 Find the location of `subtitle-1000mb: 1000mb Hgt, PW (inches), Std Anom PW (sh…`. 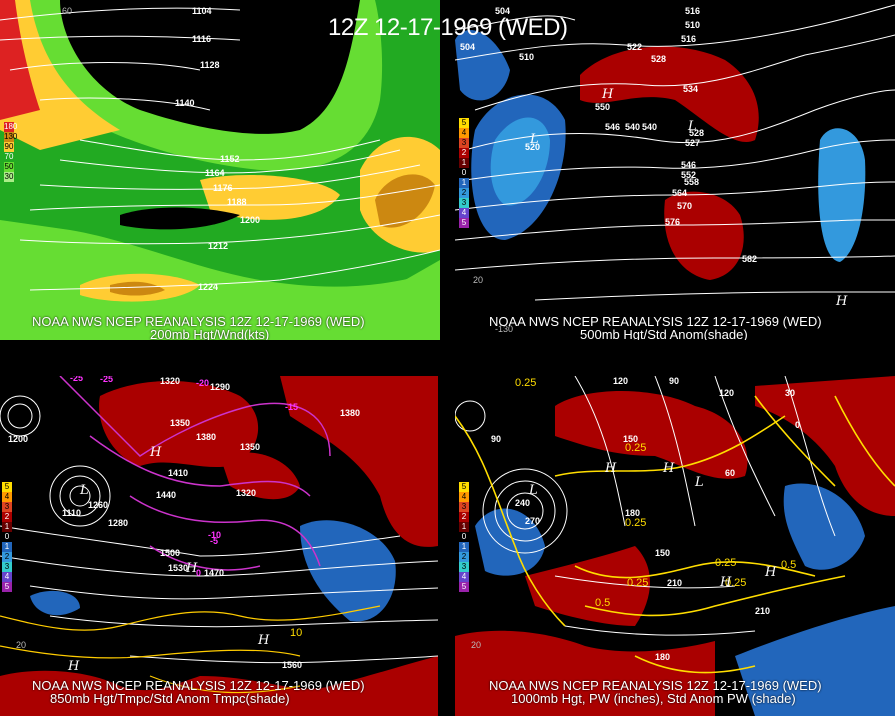

subtitle-1000mb: 1000mb Hgt, PW (inches), Std Anom PW (sh… is located at coordinates (653, 698).